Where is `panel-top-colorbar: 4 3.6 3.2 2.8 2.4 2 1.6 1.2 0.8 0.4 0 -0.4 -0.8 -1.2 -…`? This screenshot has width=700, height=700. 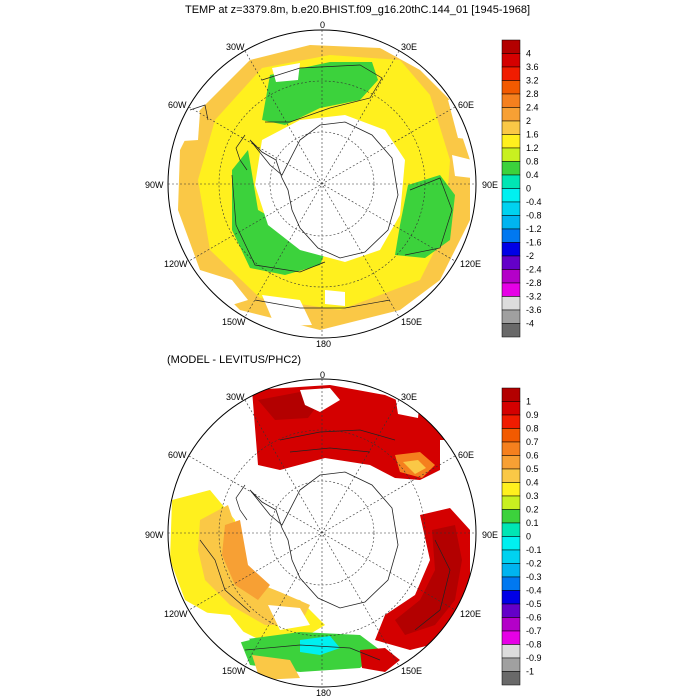
panel-top-colorbar: 4 3.6 3.2 2.8 2.4 2 1.6 1.2 0.8 0.4 0 -0.4 -0.8 -1.2 -… is located at coordinates (521, 188).